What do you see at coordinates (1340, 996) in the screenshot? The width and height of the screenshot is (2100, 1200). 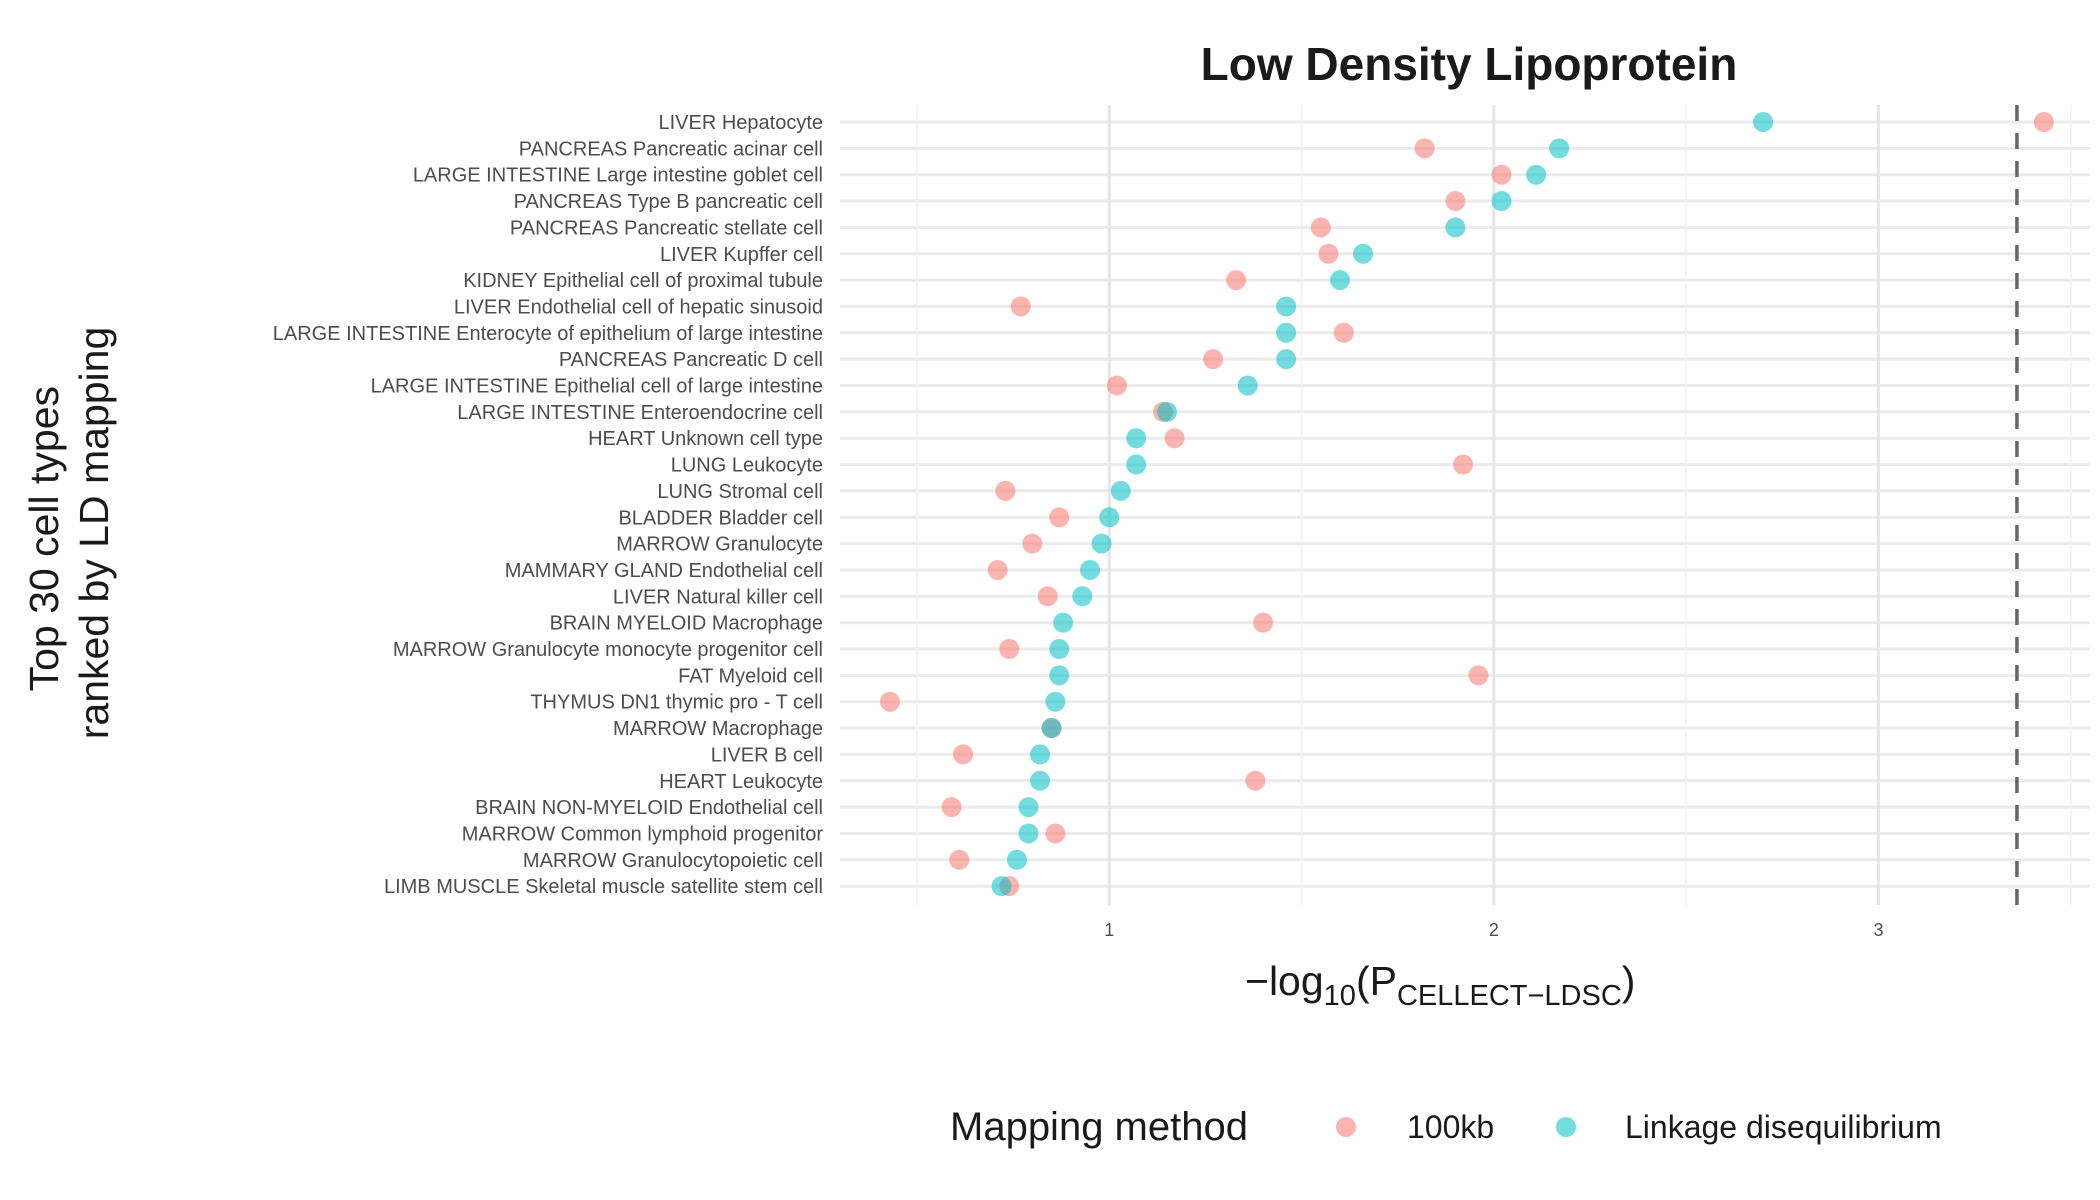 I see `x-axis-title-subscript-base: 10` at bounding box center [1340, 996].